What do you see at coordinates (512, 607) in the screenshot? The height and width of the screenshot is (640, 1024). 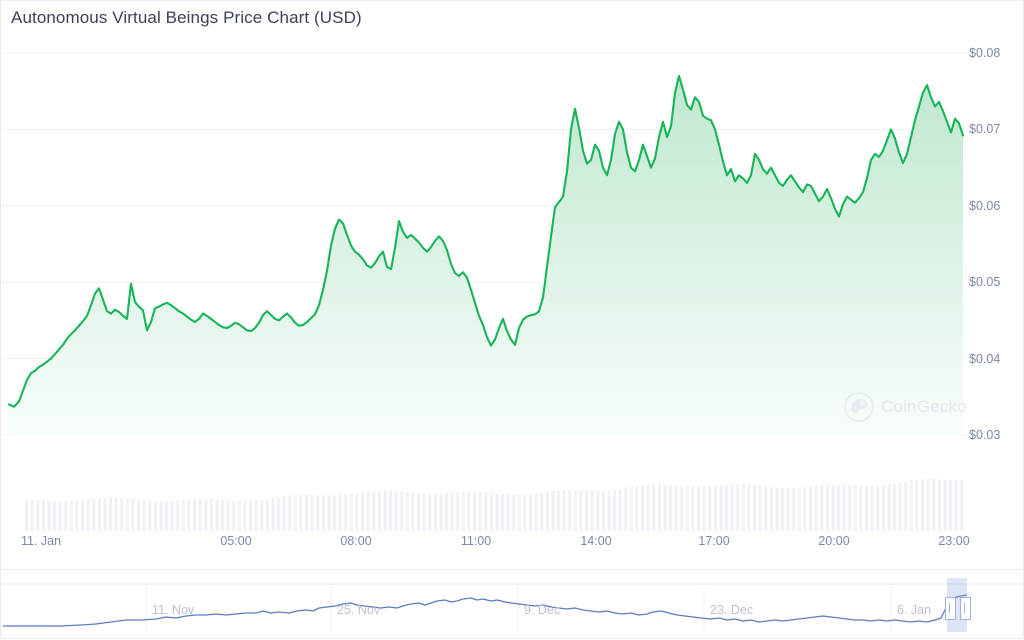 I see `navigator-svg` at bounding box center [512, 607].